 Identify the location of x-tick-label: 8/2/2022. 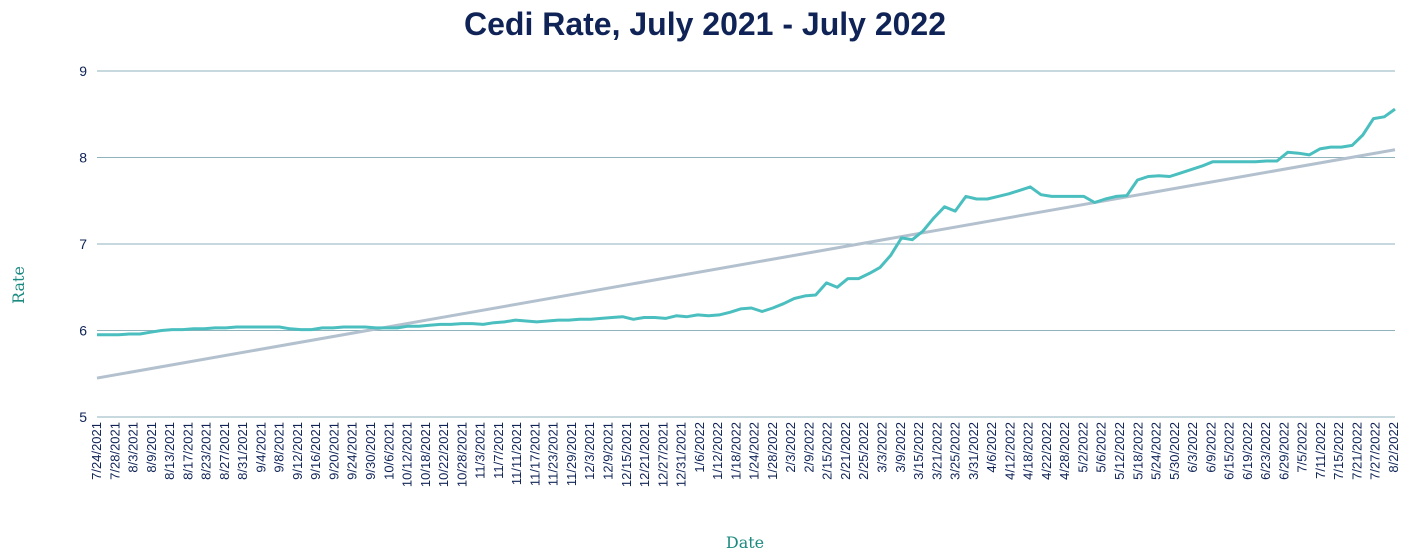
(1393, 447).